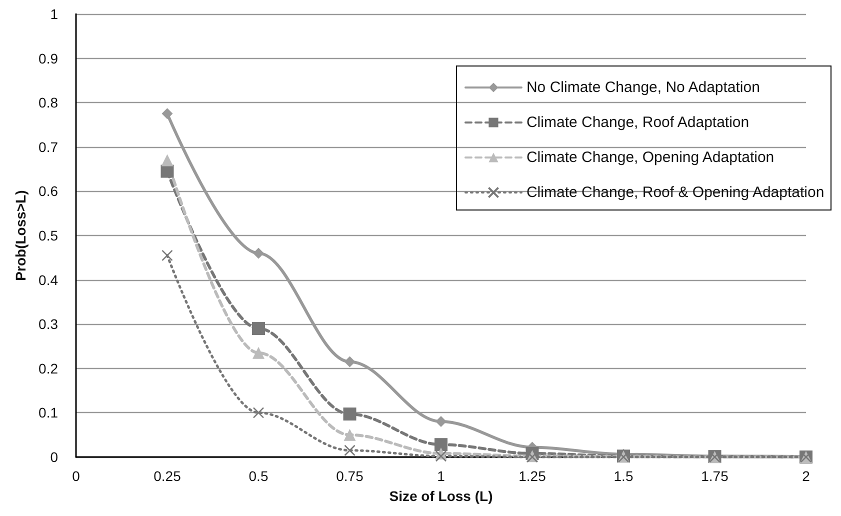 The image size is (841, 516). Describe the element at coordinates (48, 368) in the screenshot. I see `y-tick-label: 0.2` at that location.